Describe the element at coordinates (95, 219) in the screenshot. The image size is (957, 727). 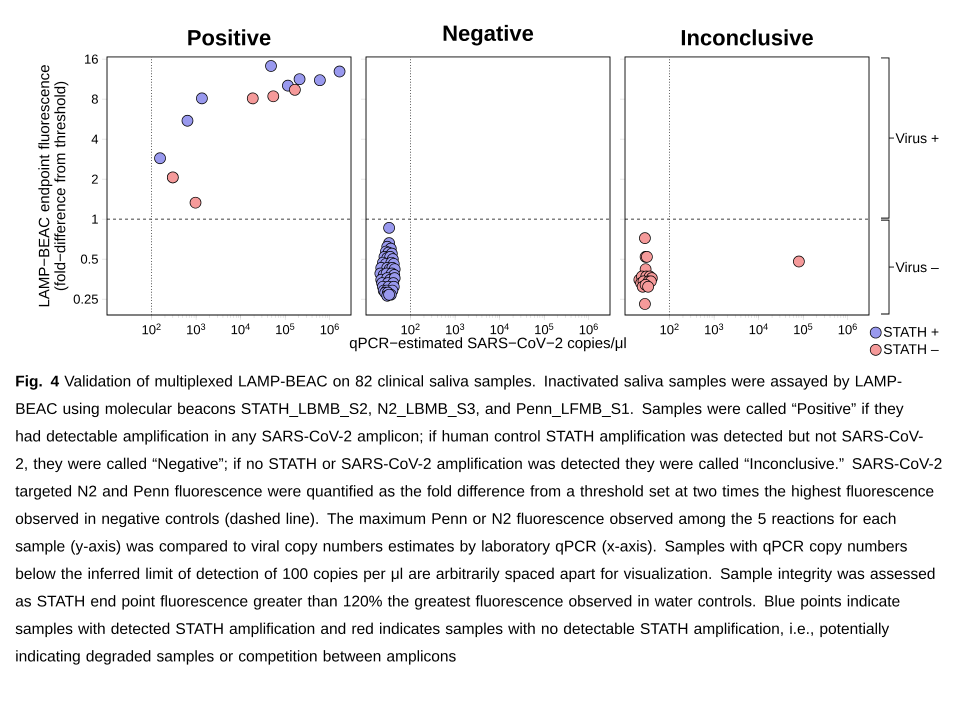
I see `y-tick-label: 1` at that location.